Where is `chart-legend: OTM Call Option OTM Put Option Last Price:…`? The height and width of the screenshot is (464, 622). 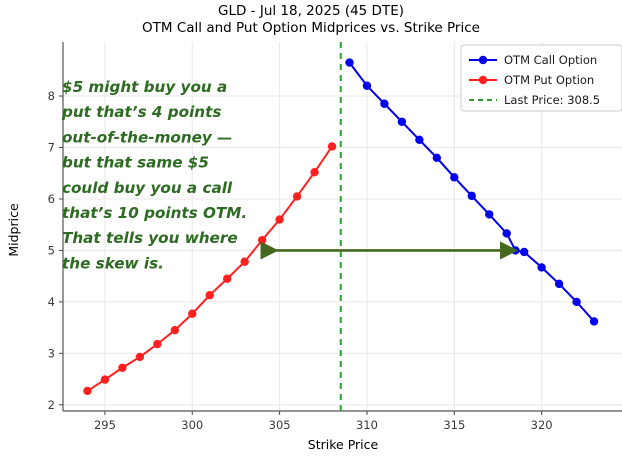
chart-legend: OTM Call Option OTM Put Option Last Price:… is located at coordinates (541, 78).